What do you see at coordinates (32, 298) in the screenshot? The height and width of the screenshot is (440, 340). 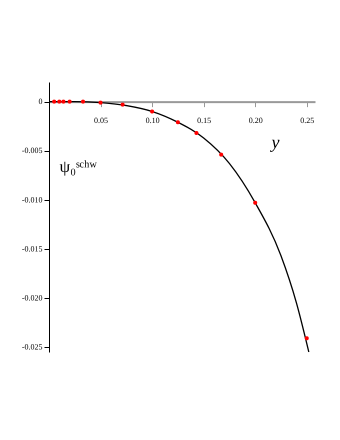 I see `y-tick-label: -0.020` at bounding box center [32, 298].